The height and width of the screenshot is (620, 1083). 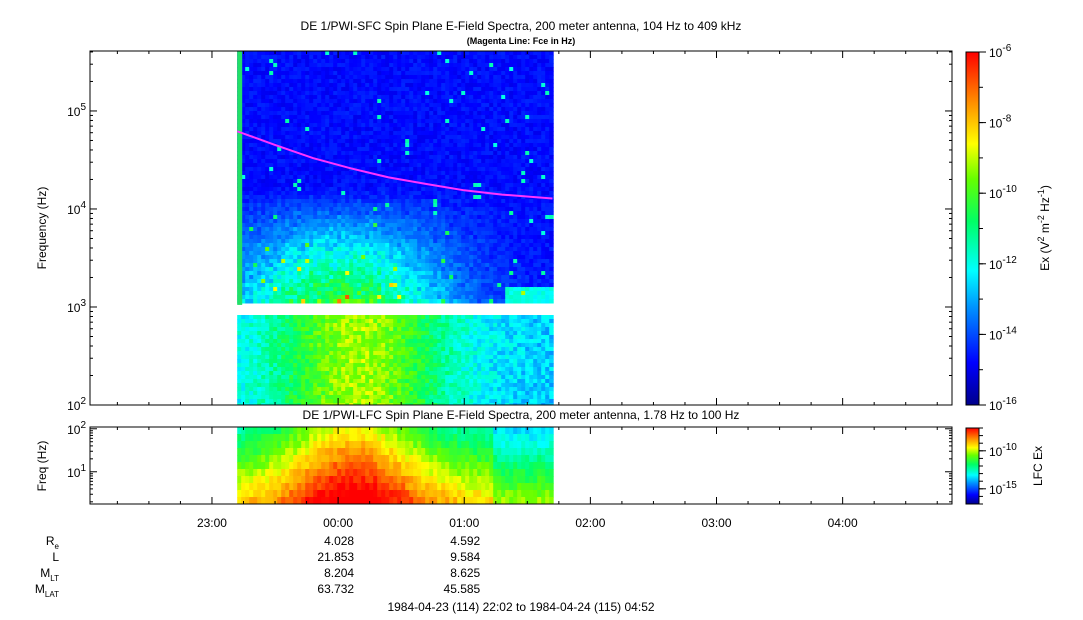 I want to click on ephemeris-value: 4.028, so click(x=339, y=541).